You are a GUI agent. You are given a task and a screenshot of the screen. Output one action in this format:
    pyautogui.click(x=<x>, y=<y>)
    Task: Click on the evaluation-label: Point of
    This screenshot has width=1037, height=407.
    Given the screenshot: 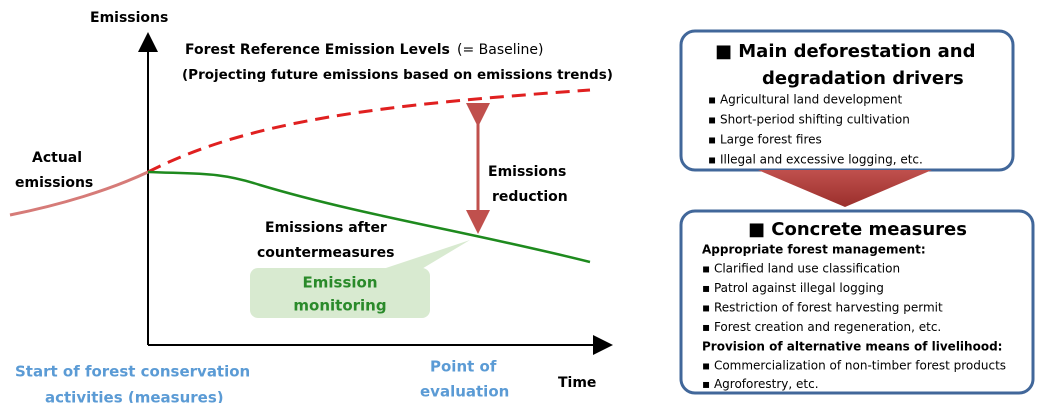 What is the action you would take?
    pyautogui.click(x=463, y=367)
    